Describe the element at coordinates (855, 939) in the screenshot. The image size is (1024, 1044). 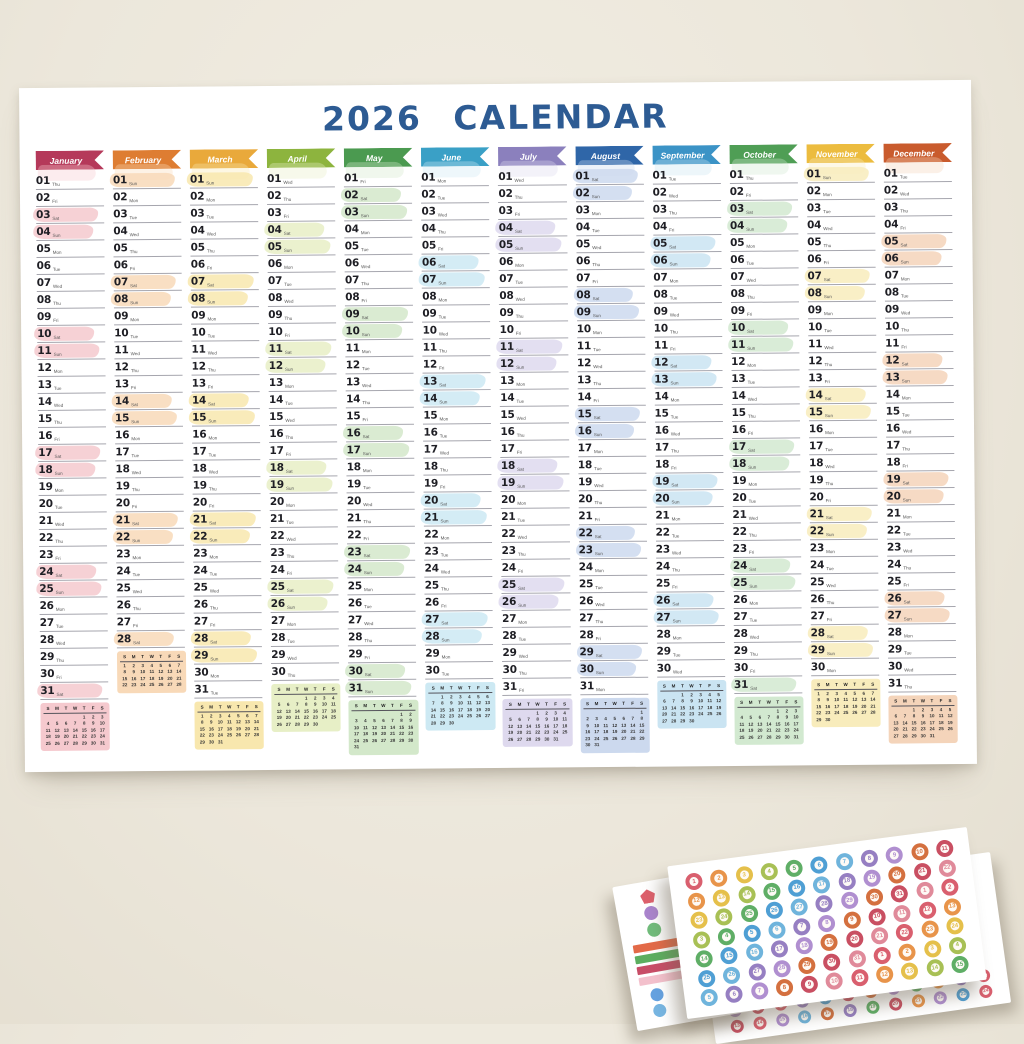
I see `number-sticker: 20` at that location.